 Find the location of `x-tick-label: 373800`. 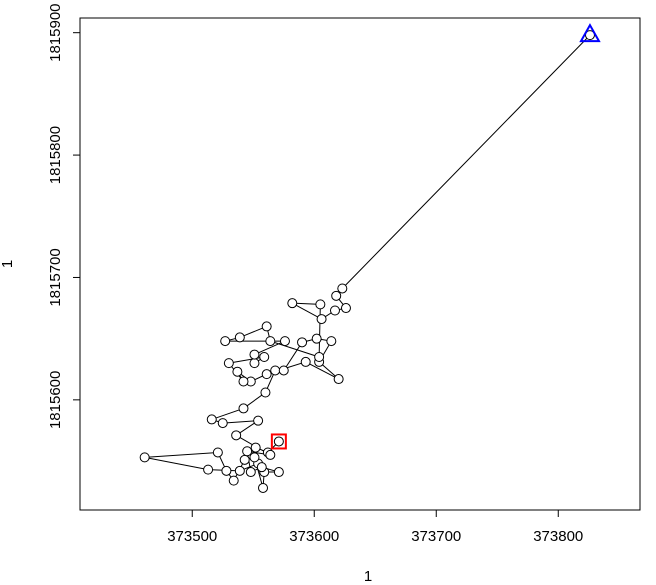

x-tick-label: 373800 is located at coordinates (558, 536).